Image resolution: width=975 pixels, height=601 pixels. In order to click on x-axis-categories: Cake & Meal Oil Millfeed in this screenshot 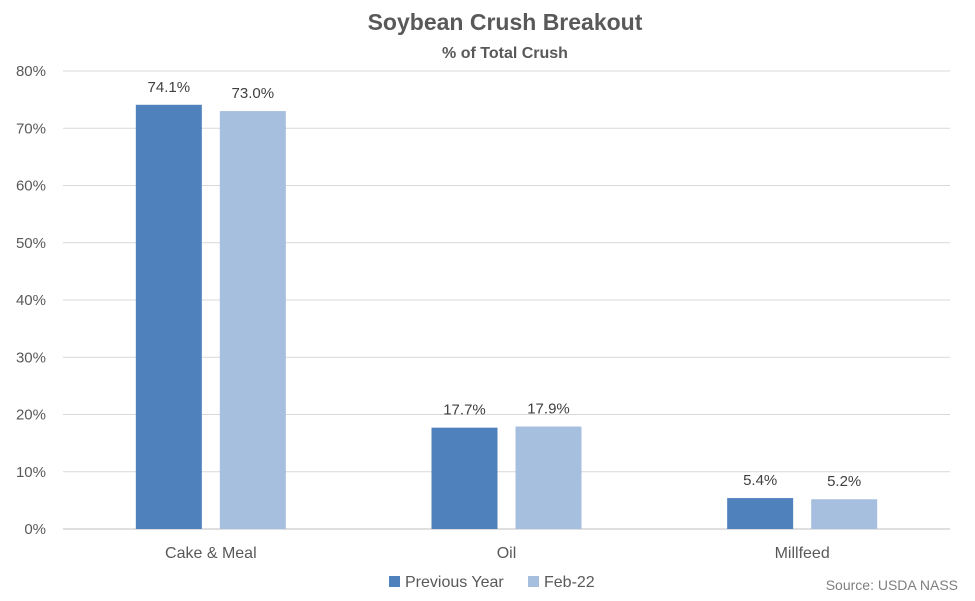, I will do `click(497, 553)`.